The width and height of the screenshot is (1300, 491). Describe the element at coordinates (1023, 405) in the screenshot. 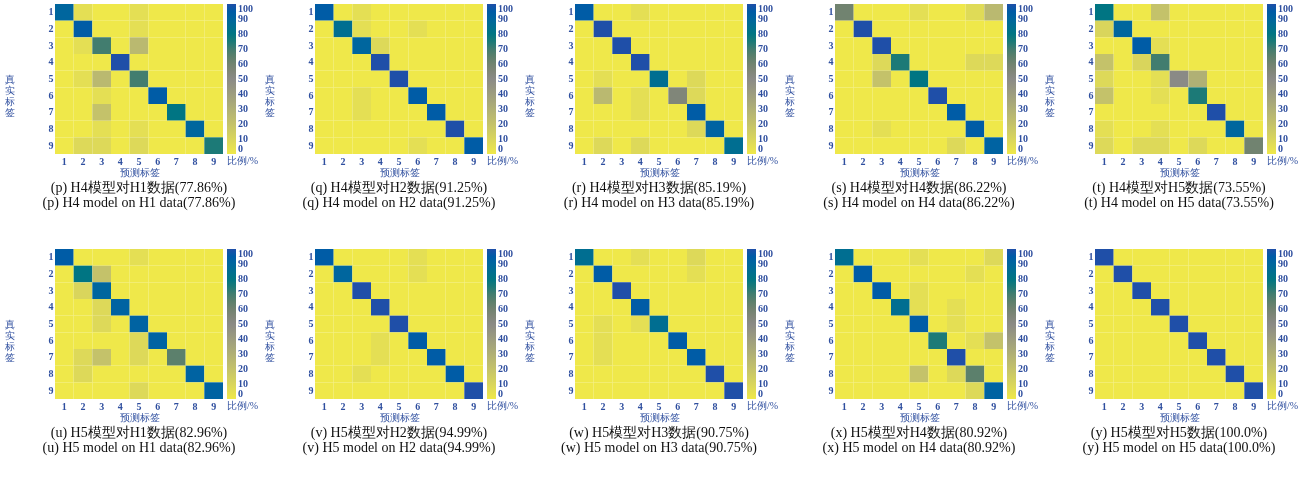

I see `color-bar-title: 比例/%` at that location.